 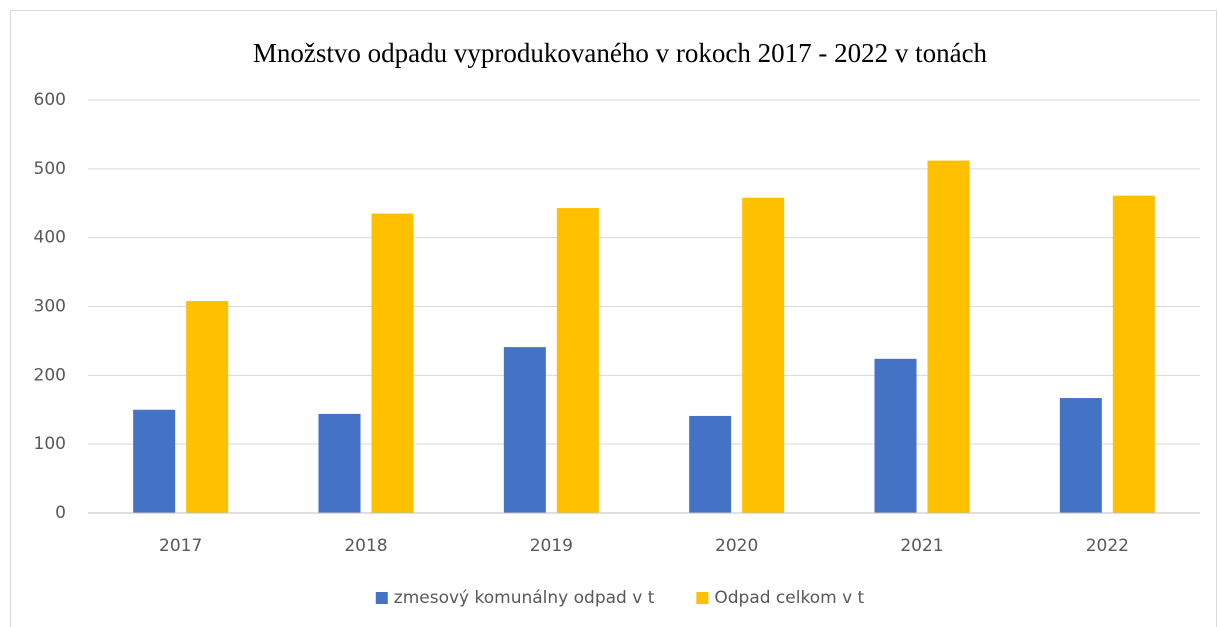 I want to click on x-tick-label: 2020, so click(x=736, y=546).